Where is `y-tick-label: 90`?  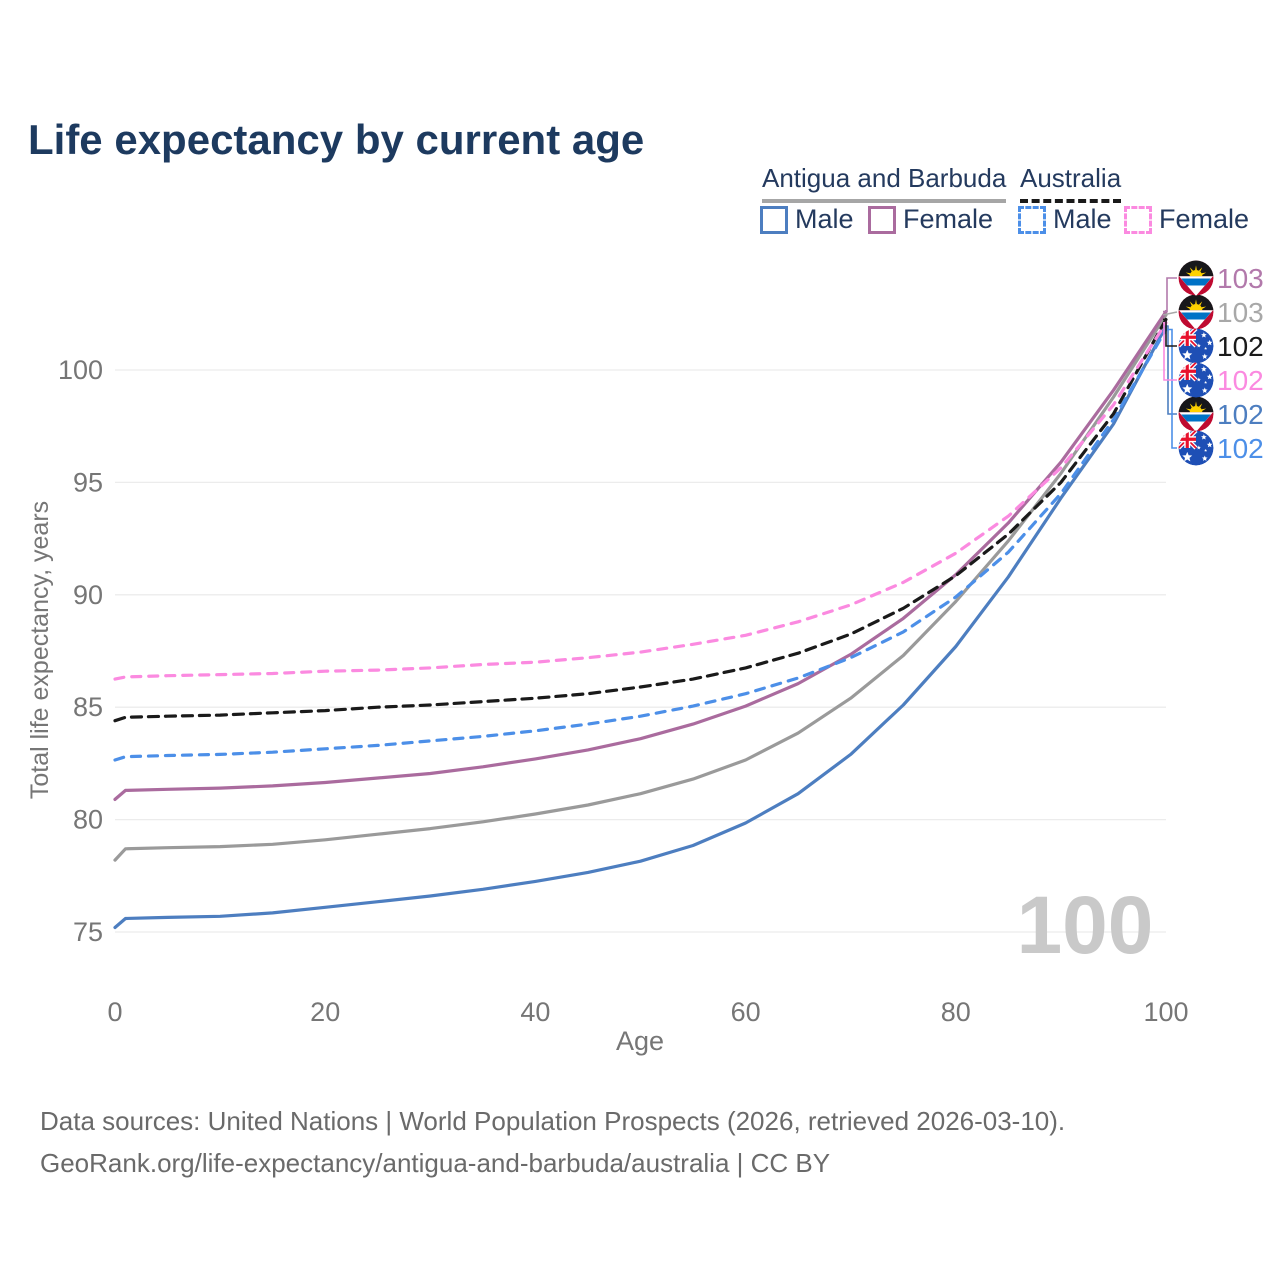 y-tick-label: 90 is located at coordinates (88, 595).